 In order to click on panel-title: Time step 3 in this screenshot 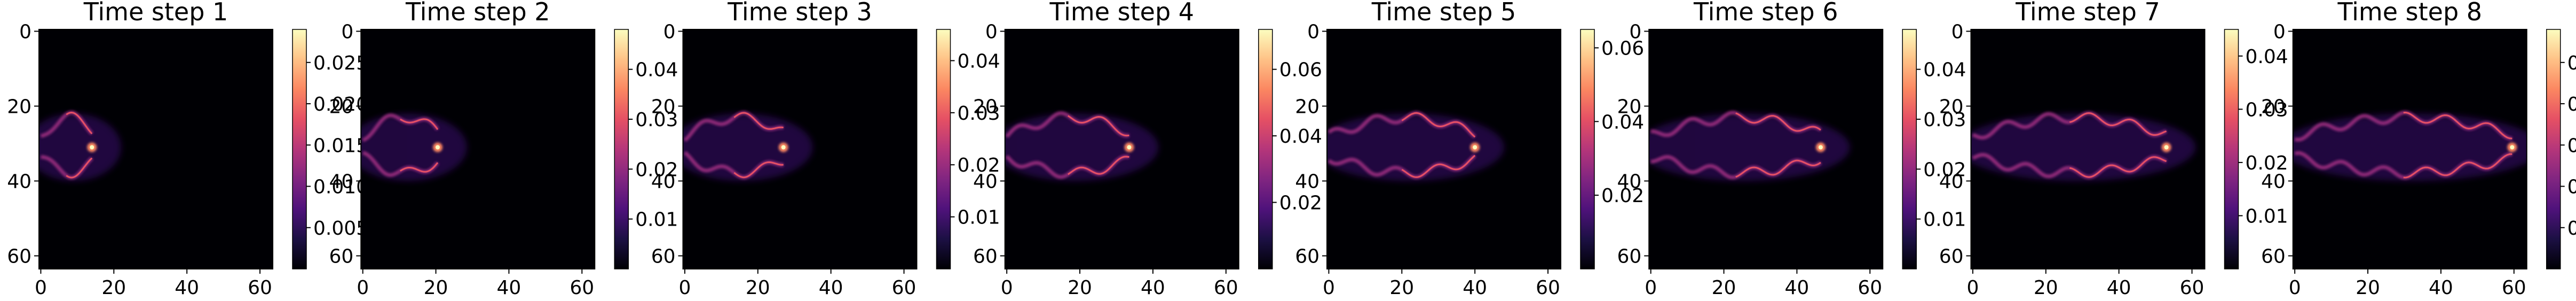, I will do `click(799, 13)`.